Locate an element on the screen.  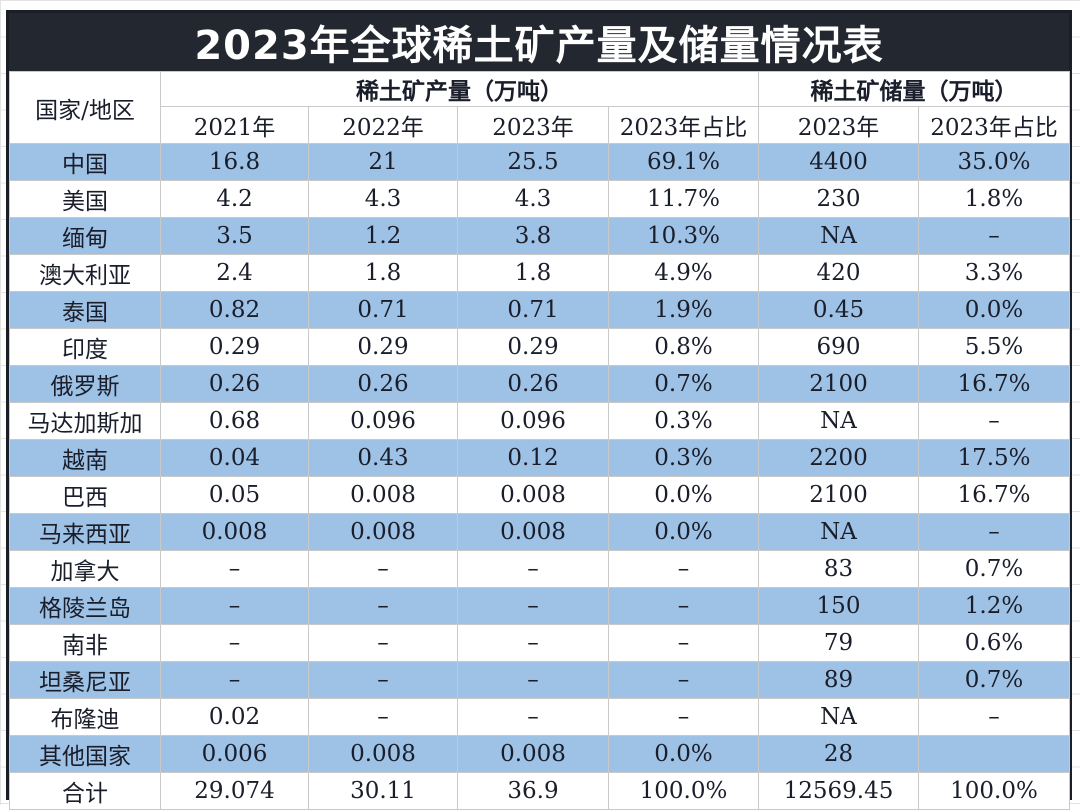
production-2022-cell: 1.8 is located at coordinates (383, 273).